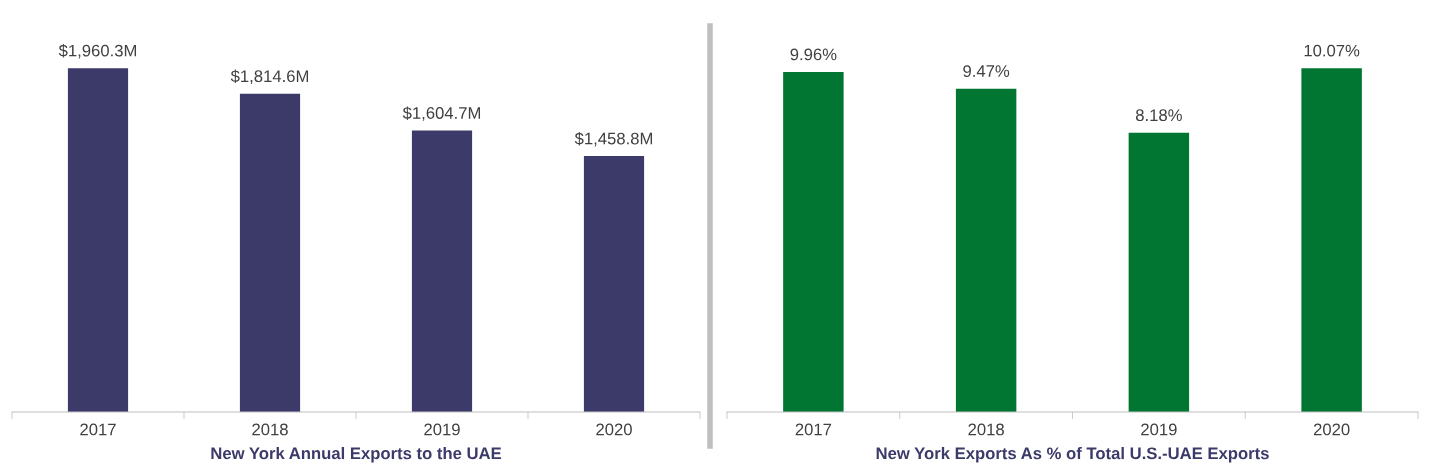 Image resolution: width=1429 pixels, height=473 pixels. I want to click on data-label: $1,604.7M, so click(441, 113).